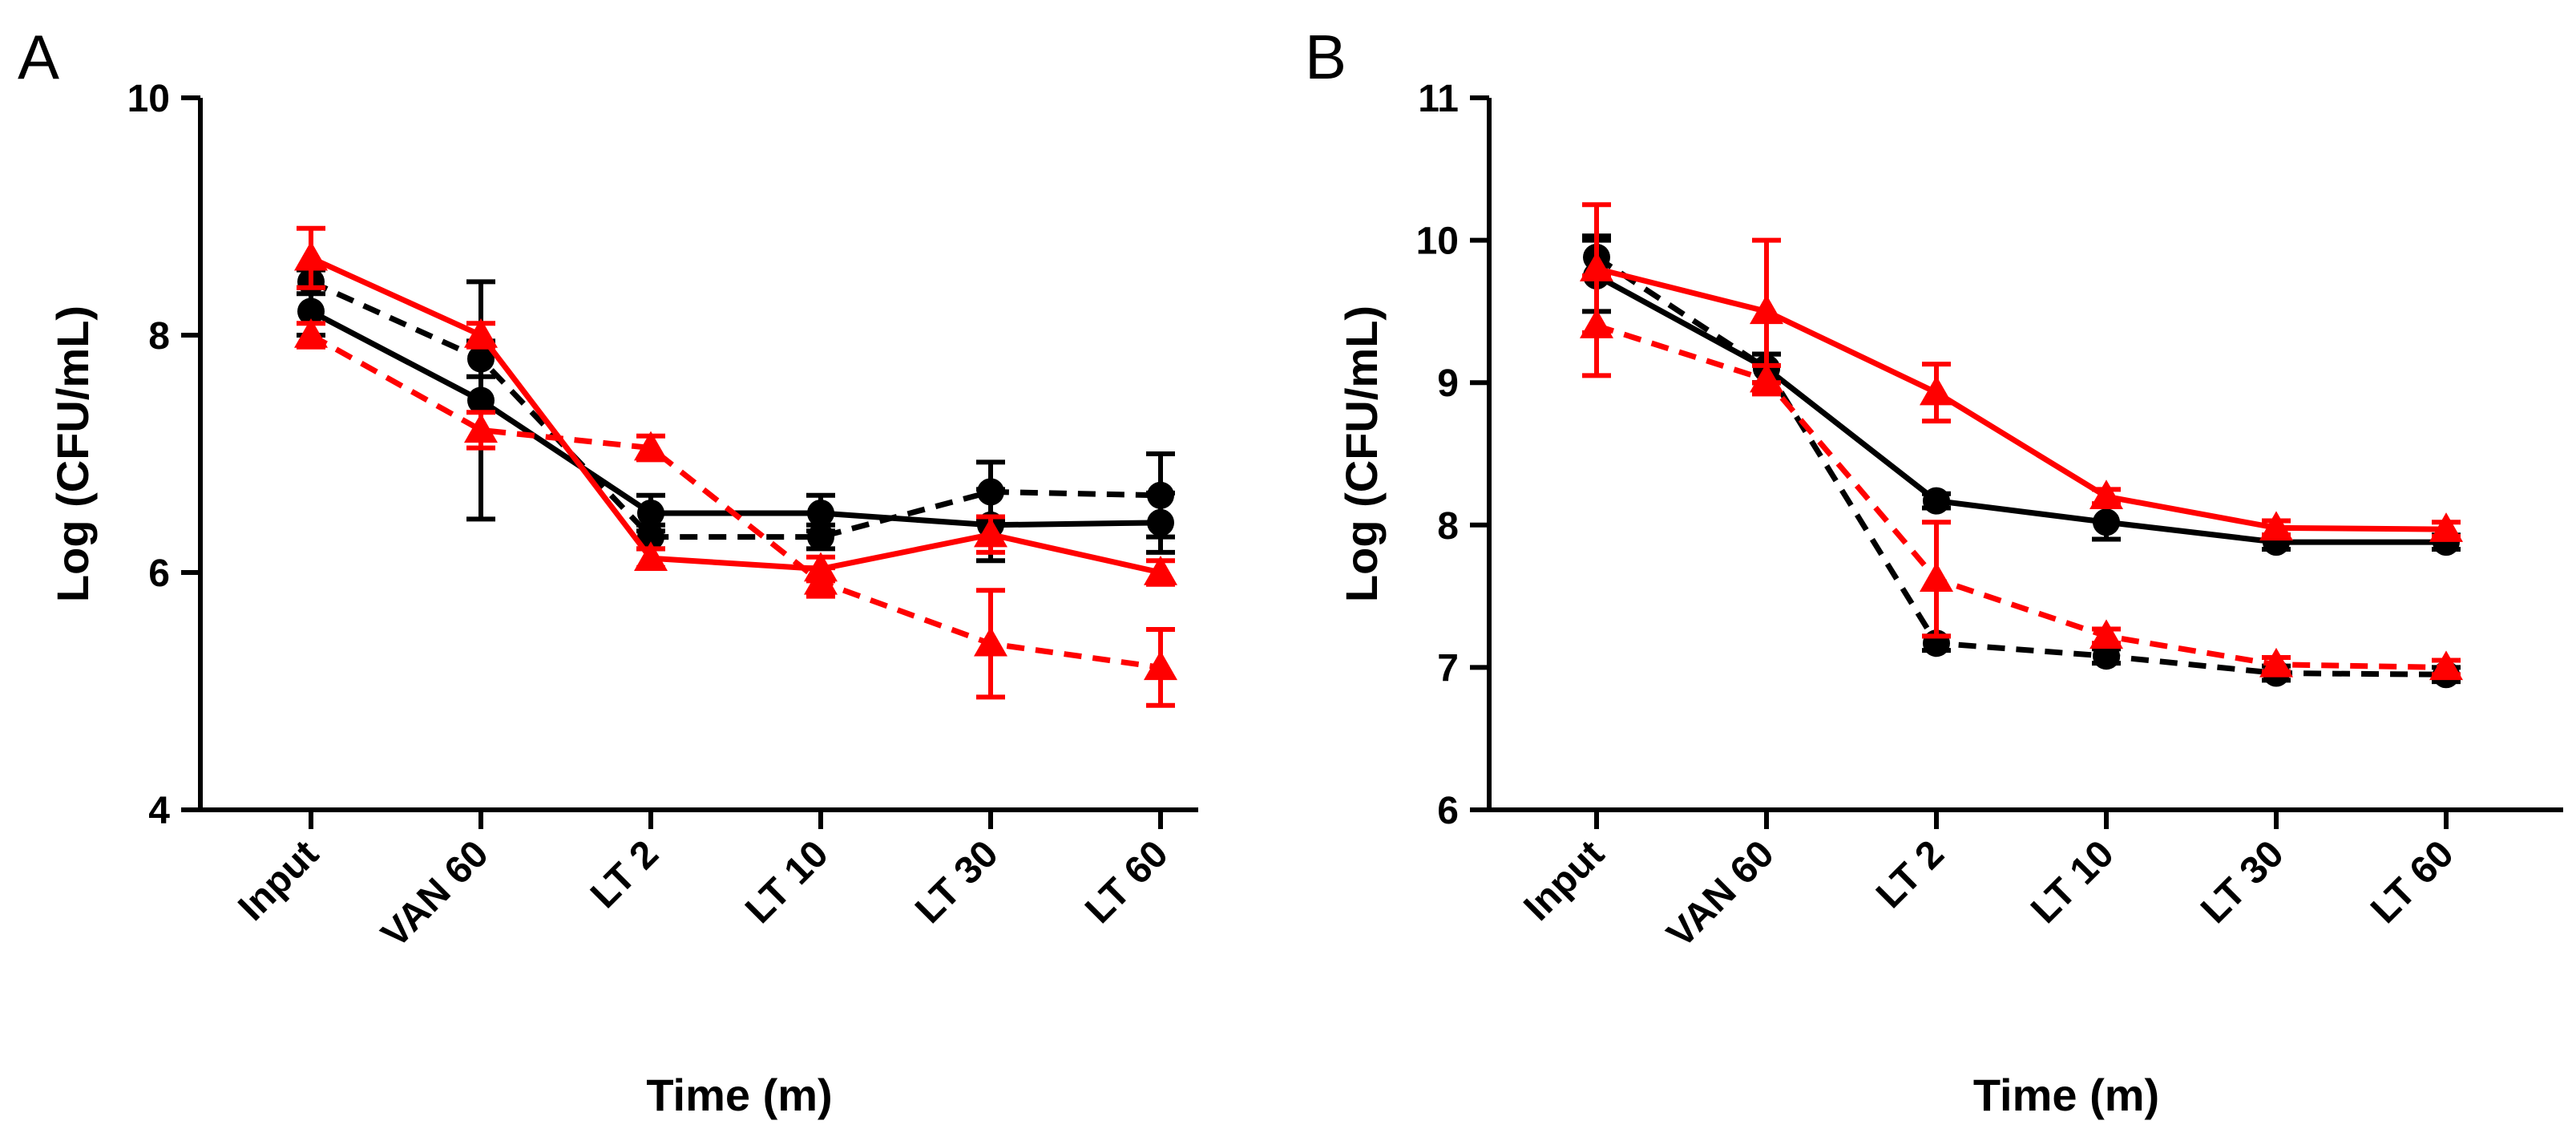 The width and height of the screenshot is (2576, 1145). I want to click on y-tick-label: 9, so click(1448, 384).